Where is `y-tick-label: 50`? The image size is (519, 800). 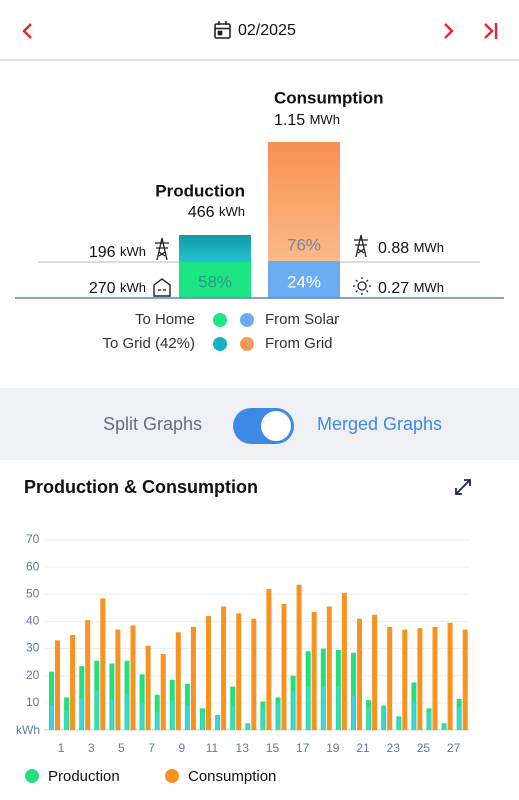 y-tick-label: 50 is located at coordinates (33, 593).